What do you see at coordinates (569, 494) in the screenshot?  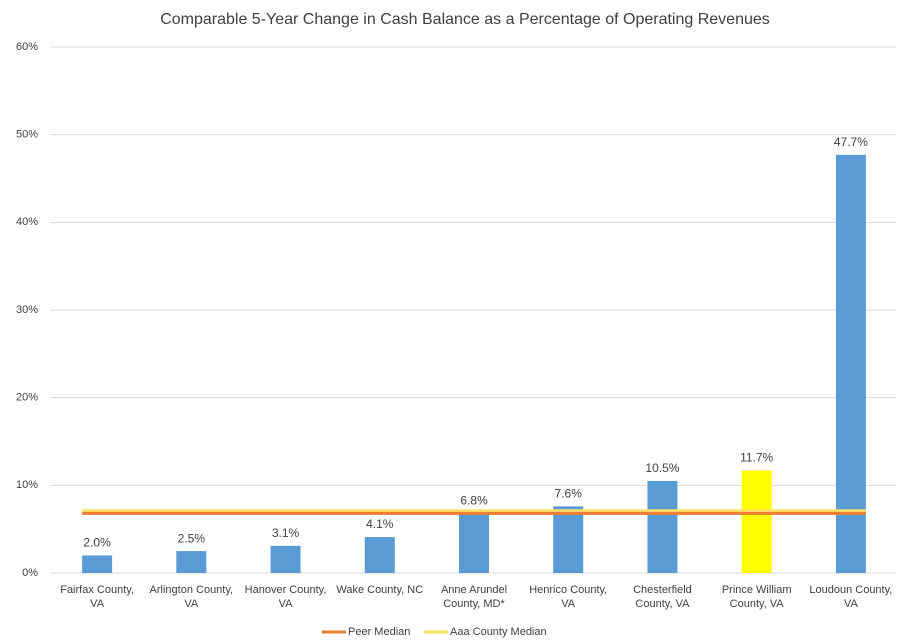 I see `data-label: 7.6%` at bounding box center [569, 494].